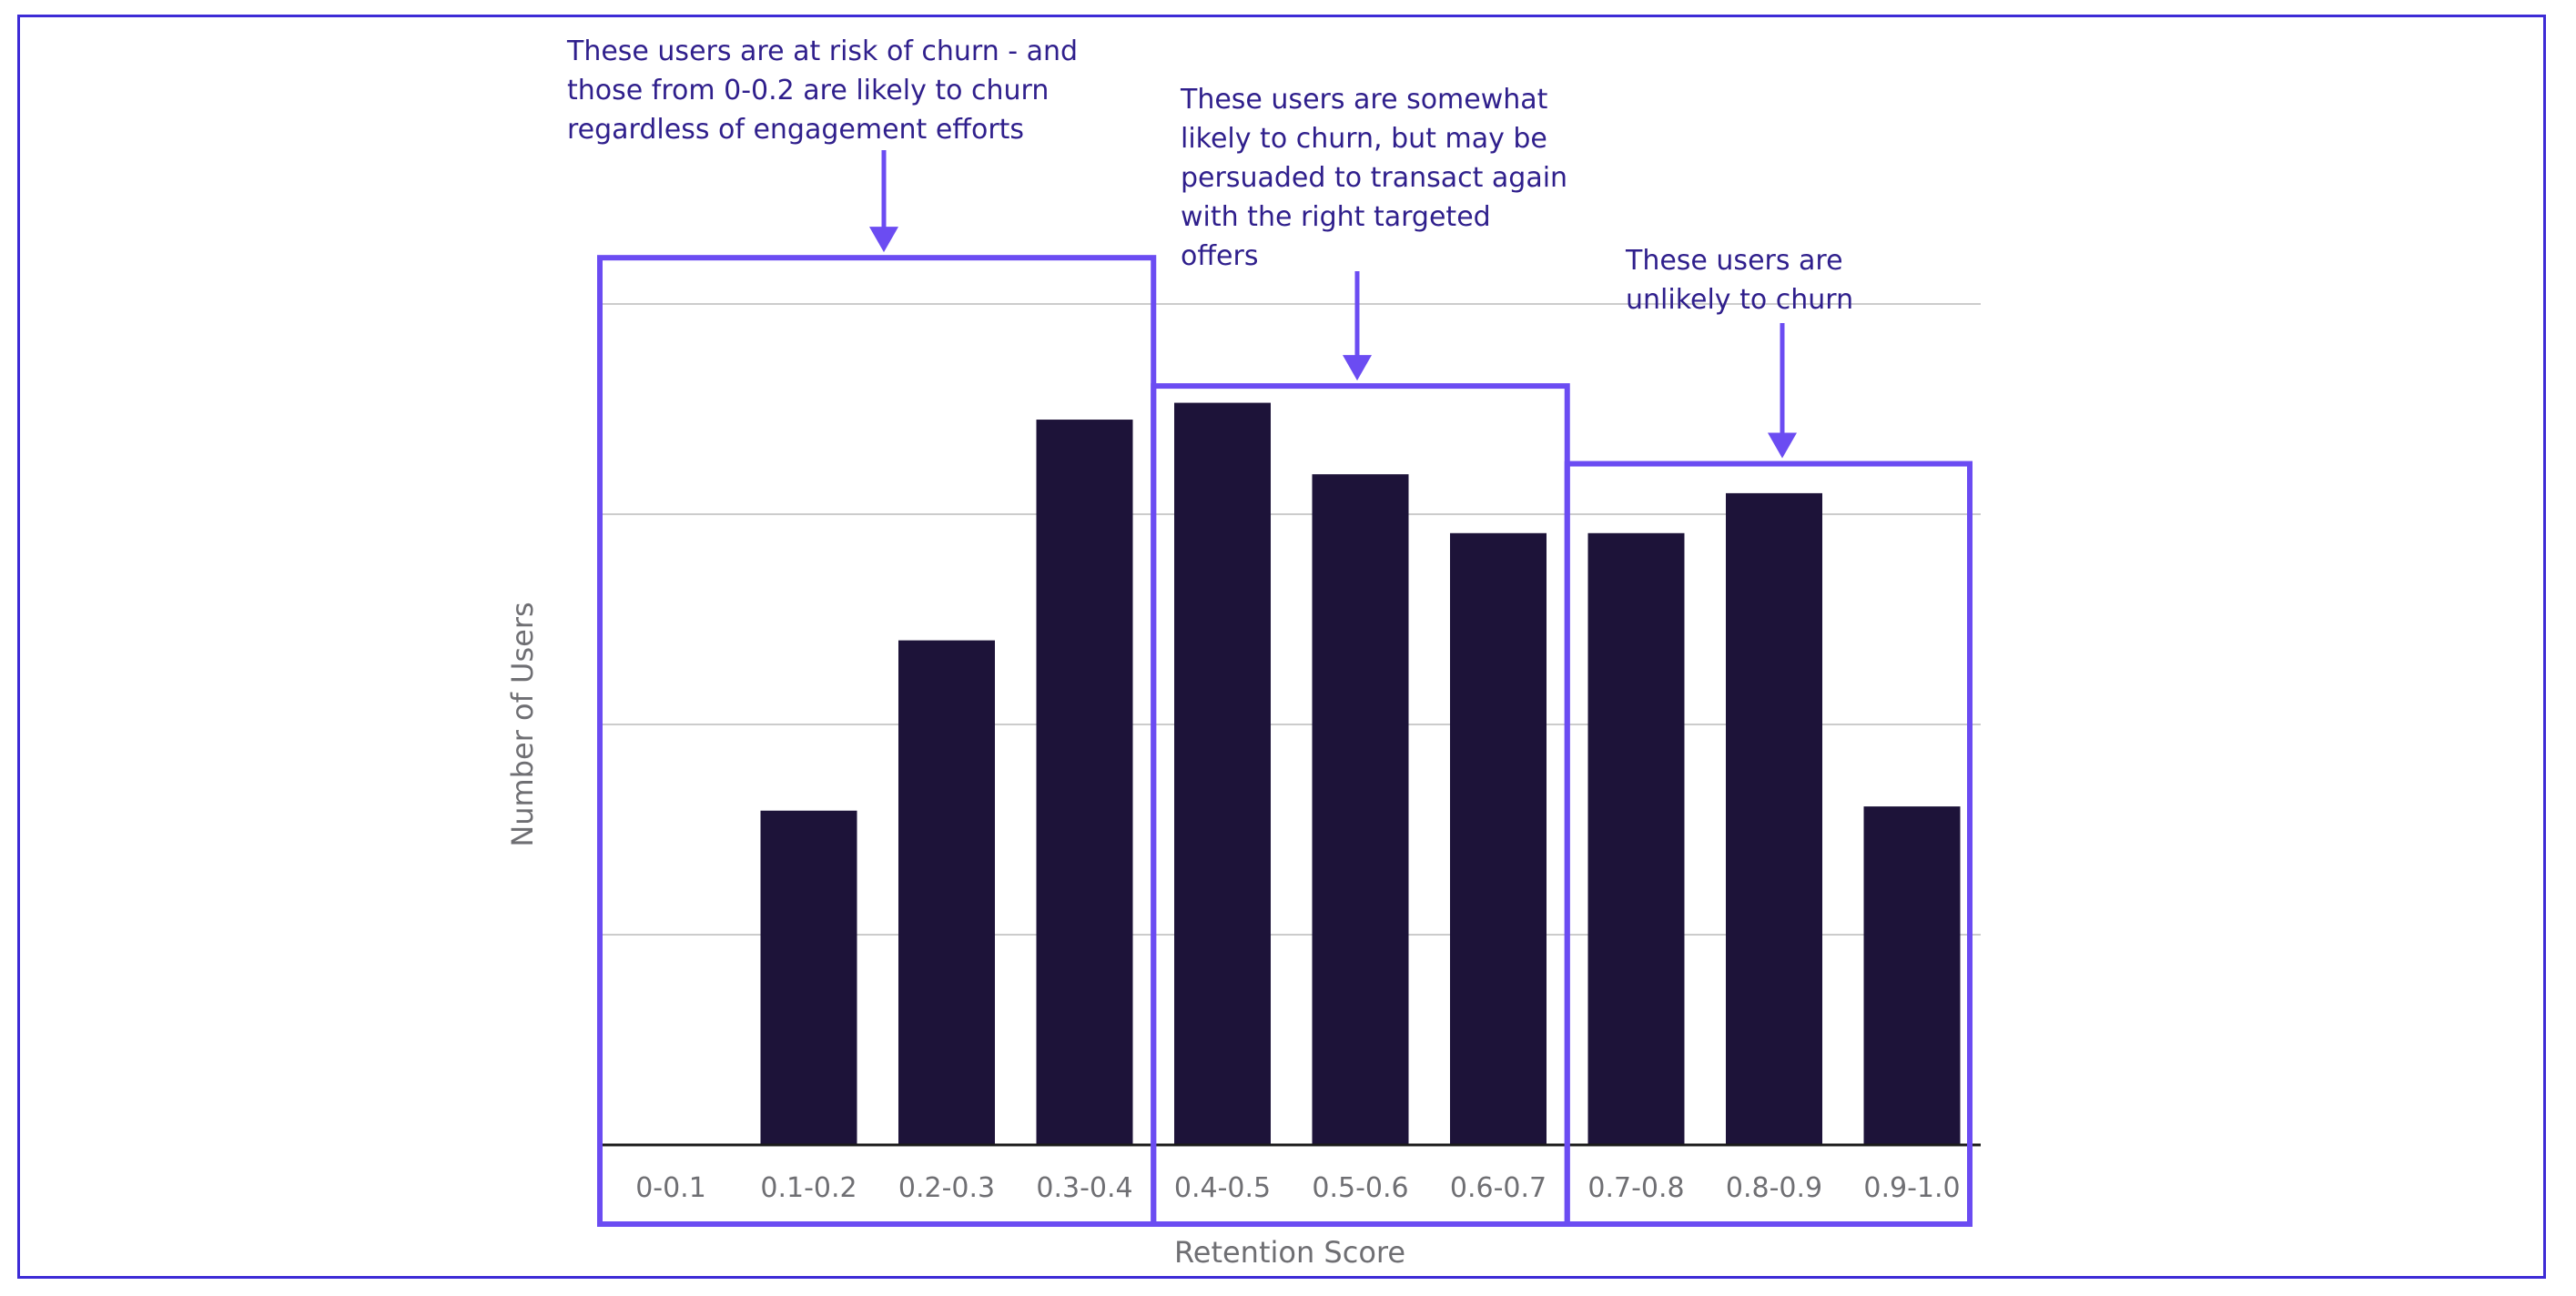 This screenshot has height=1296, width=2576. Describe the element at coordinates (946, 1188) in the screenshot. I see `x-tick-label: 0.2-0.3` at that location.